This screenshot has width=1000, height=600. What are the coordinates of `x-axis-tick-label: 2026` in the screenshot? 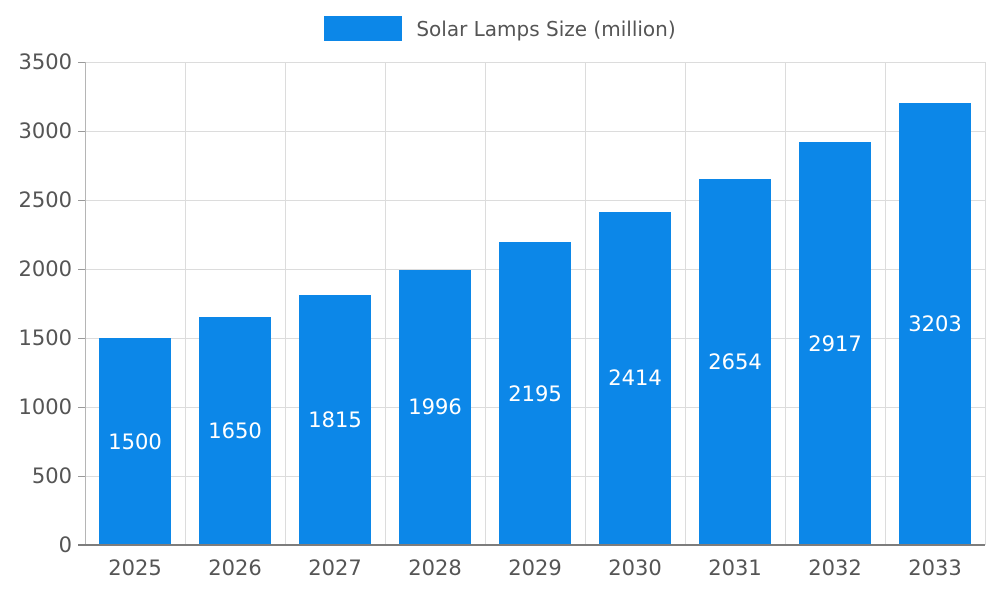 It's located at (235, 568).